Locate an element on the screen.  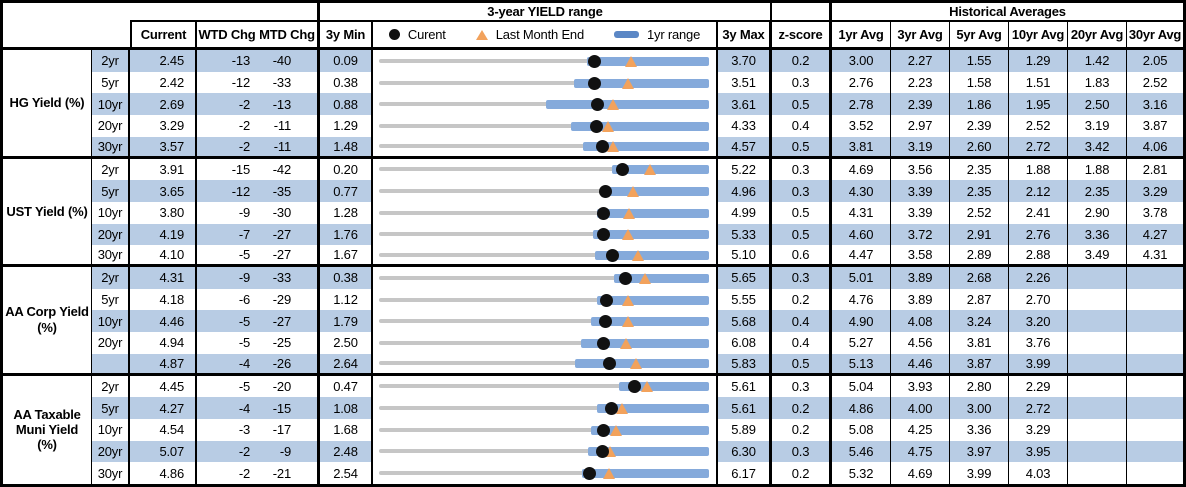
historical-avg-value: 2.72 is located at coordinates (1038, 147).